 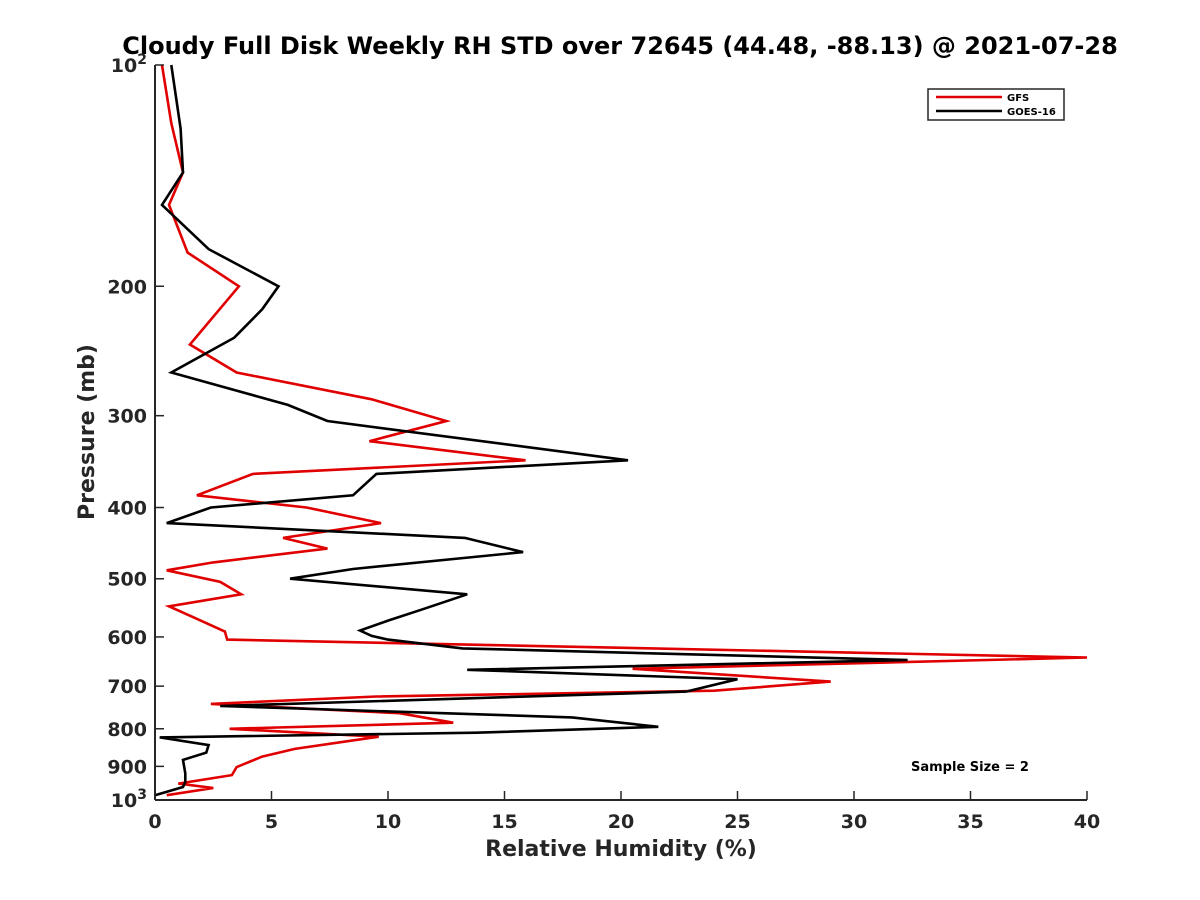 What do you see at coordinates (127, 287) in the screenshot?
I see `y-tick-label: 200` at bounding box center [127, 287].